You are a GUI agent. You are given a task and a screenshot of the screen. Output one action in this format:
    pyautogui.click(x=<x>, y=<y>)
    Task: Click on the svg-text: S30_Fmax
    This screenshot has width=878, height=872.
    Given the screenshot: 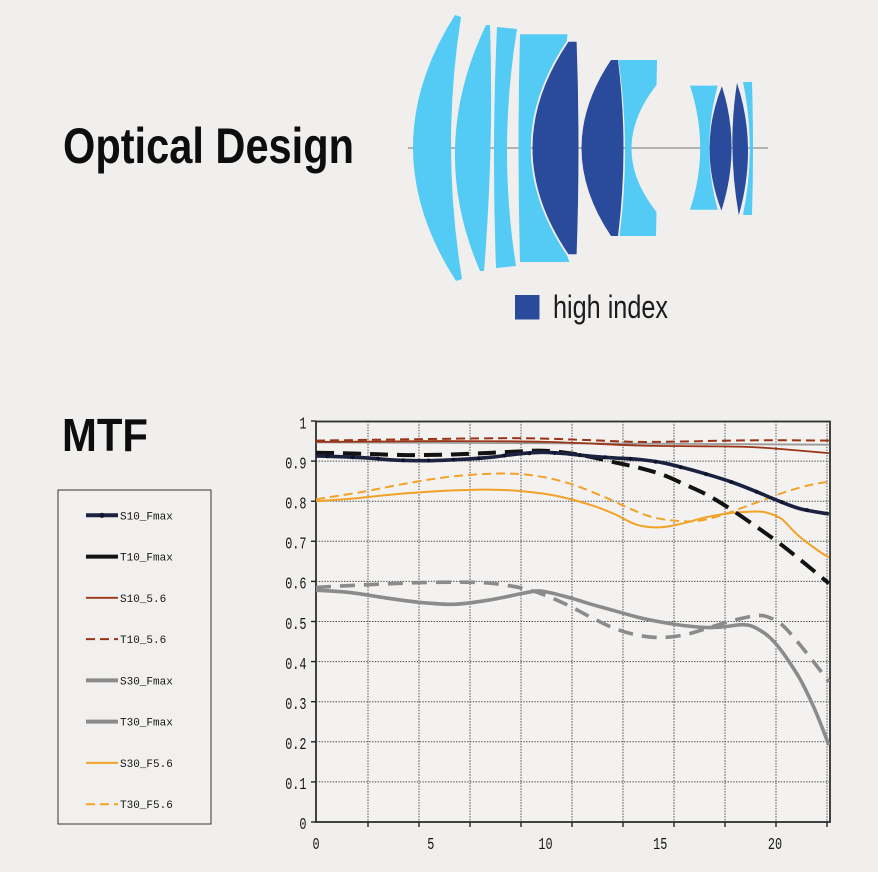 What is the action you would take?
    pyautogui.click(x=146, y=682)
    